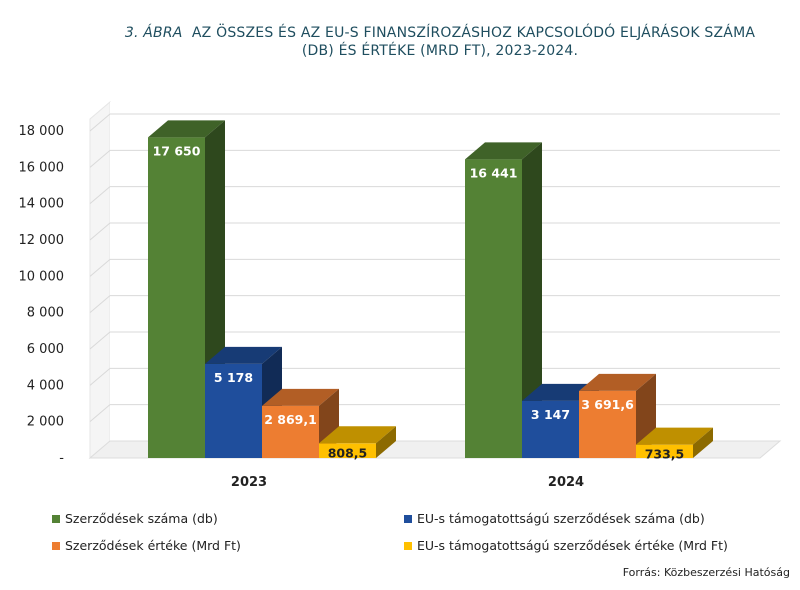  Describe the element at coordinates (42, 167) in the screenshot. I see `y-tick-label: 16 000` at that location.